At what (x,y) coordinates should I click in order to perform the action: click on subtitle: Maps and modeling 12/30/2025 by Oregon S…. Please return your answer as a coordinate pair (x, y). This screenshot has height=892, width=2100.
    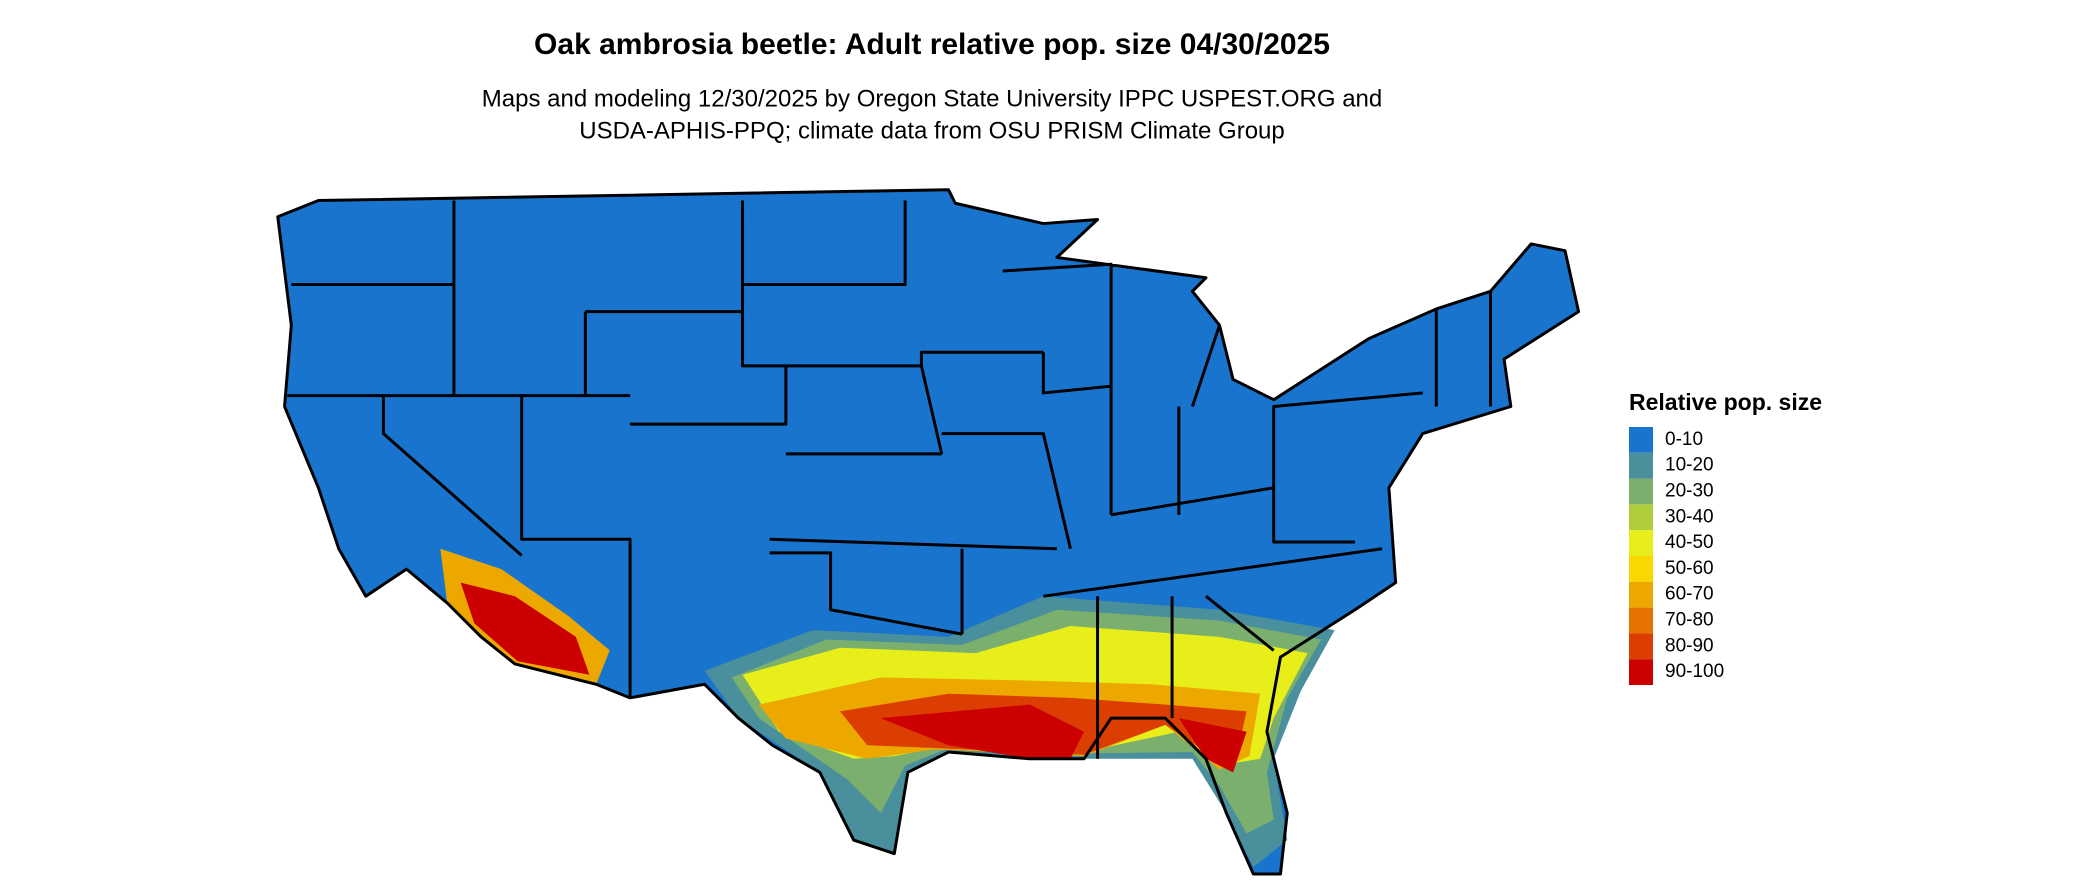
    Looking at the image, I should click on (932, 98).